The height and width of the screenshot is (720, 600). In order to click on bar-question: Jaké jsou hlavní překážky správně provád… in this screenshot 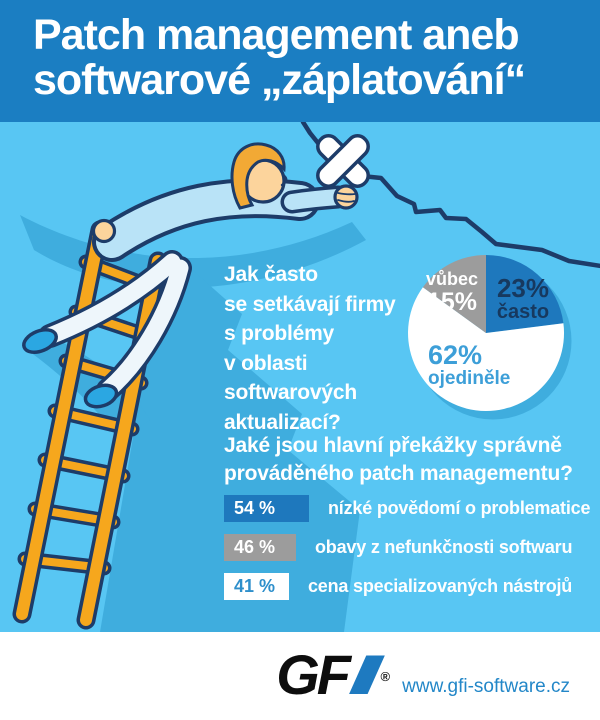, I will do `click(398, 460)`.